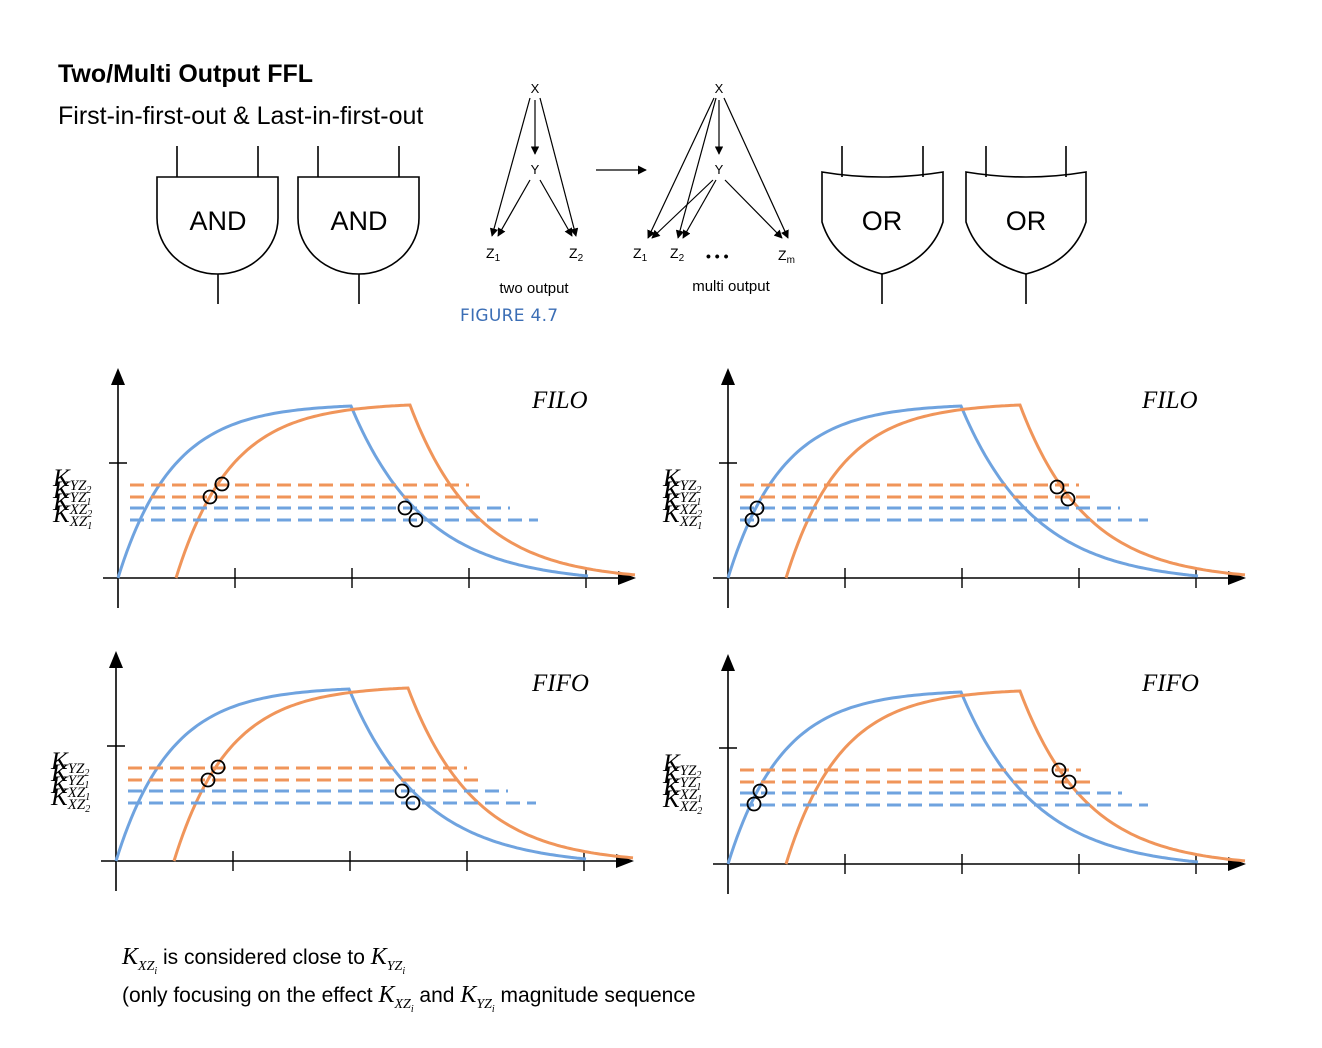 The width and height of the screenshot is (1322, 1048). I want to click on node-zm: Zm, so click(786, 256).